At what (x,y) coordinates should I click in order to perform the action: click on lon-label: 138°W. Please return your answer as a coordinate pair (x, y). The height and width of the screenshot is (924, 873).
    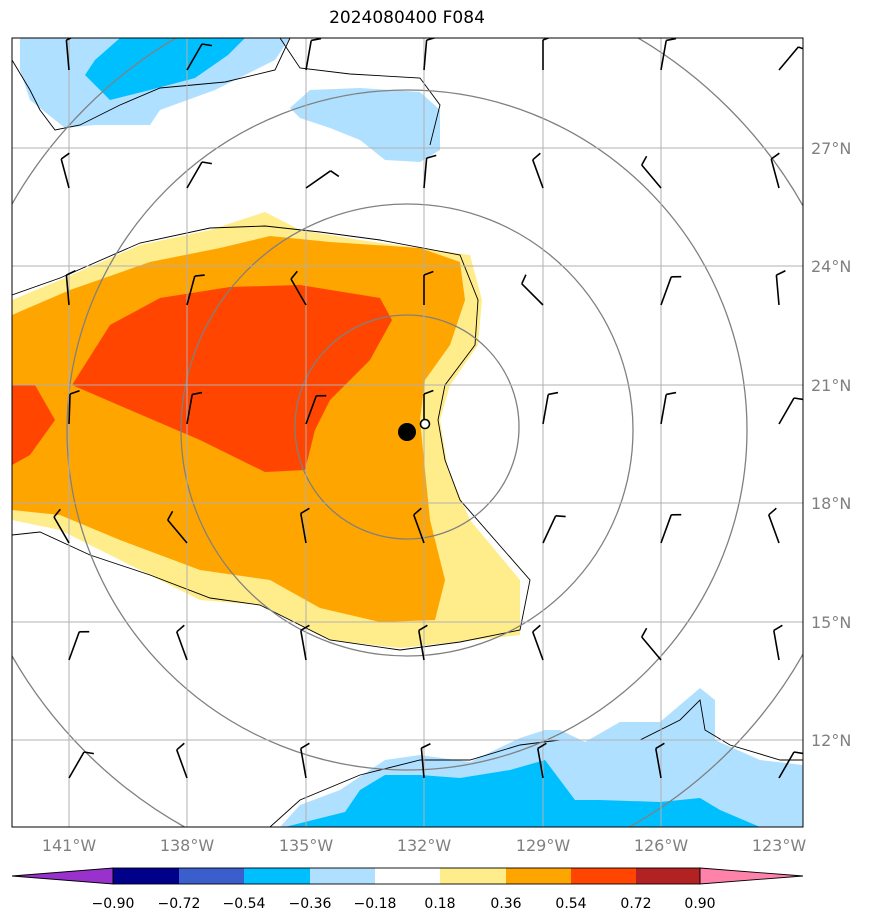
    Looking at the image, I should click on (187, 845).